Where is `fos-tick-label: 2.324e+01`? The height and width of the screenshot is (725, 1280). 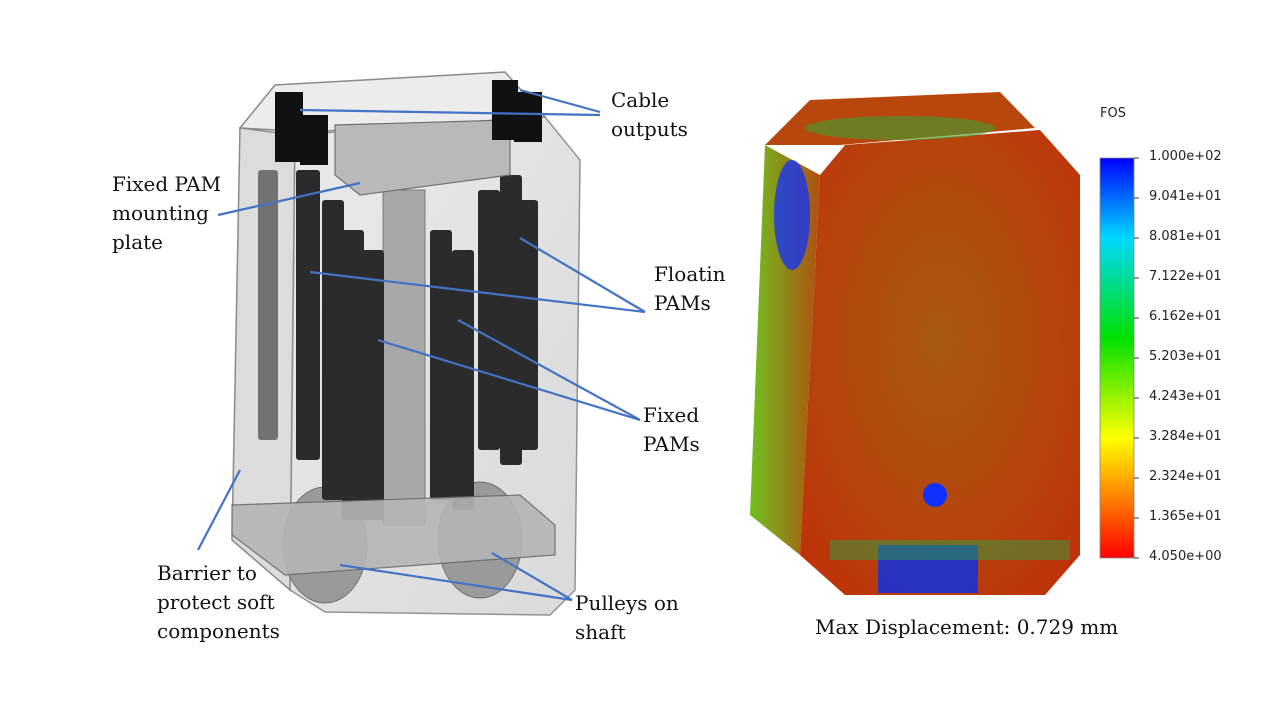
fos-tick-label: 2.324e+01 is located at coordinates (1185, 476).